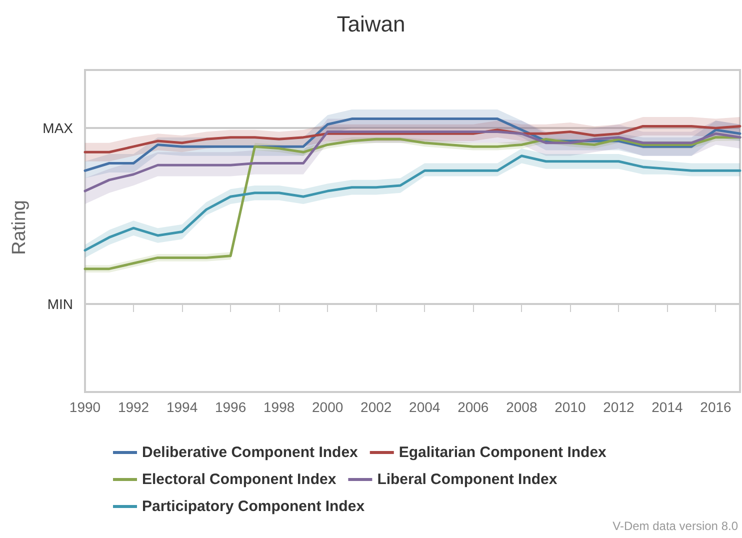 This screenshot has height=538, width=742. Describe the element at coordinates (467, 479) in the screenshot. I see `legend-label: Liberal Component Index` at that location.